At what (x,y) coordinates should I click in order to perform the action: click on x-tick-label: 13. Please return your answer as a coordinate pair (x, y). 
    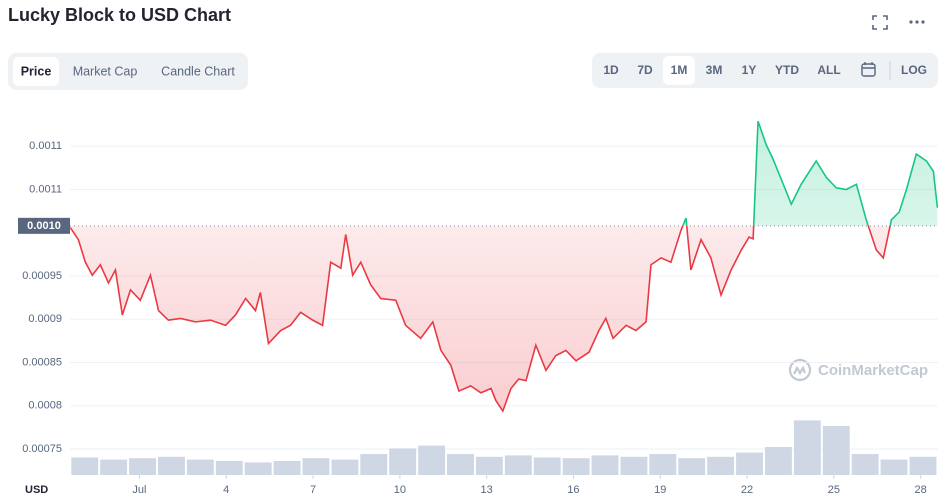
    Looking at the image, I should click on (487, 490).